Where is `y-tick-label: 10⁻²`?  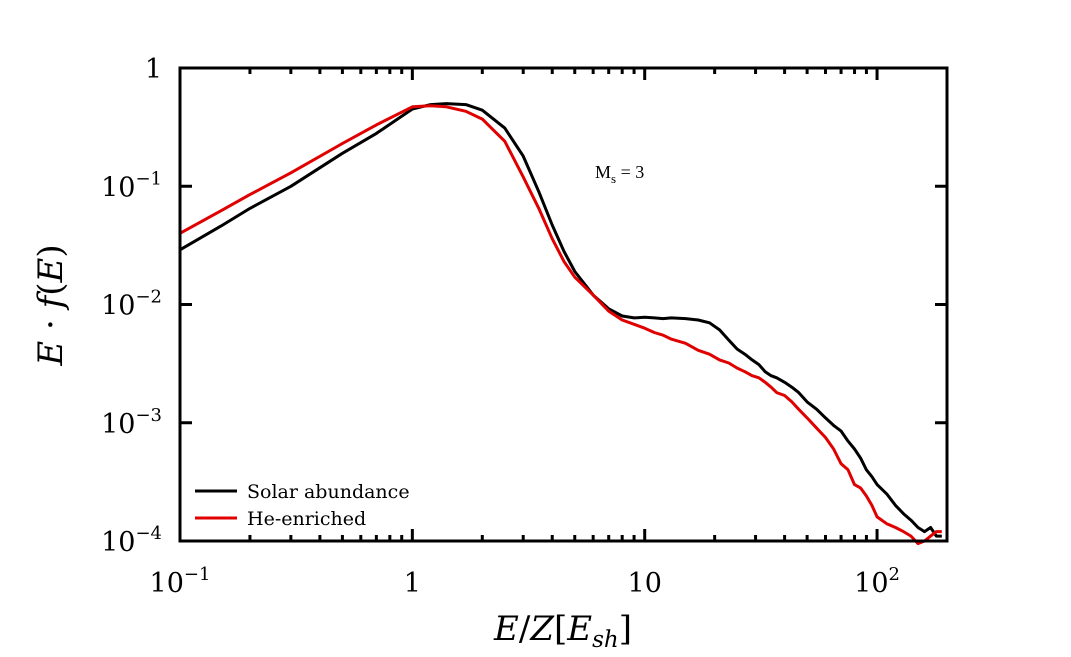
y-tick-label: 10⁻² is located at coordinates (131, 304).